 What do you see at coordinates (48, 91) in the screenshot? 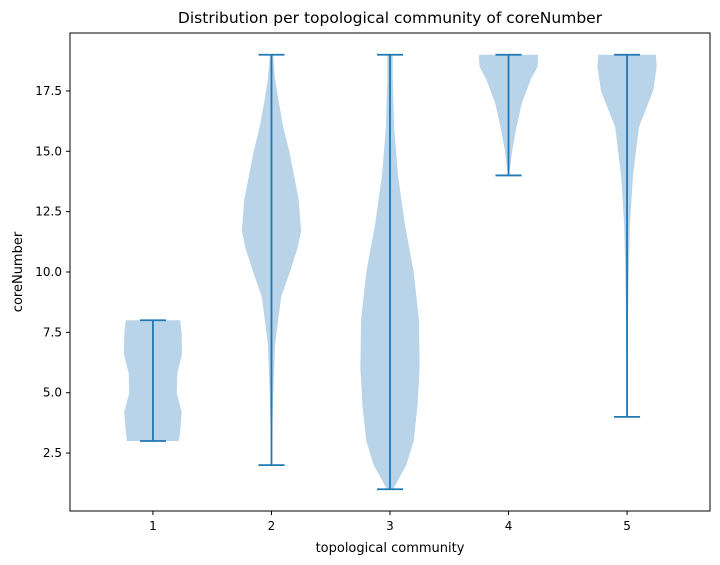
I see `y-tick-label: 17.5` at bounding box center [48, 91].